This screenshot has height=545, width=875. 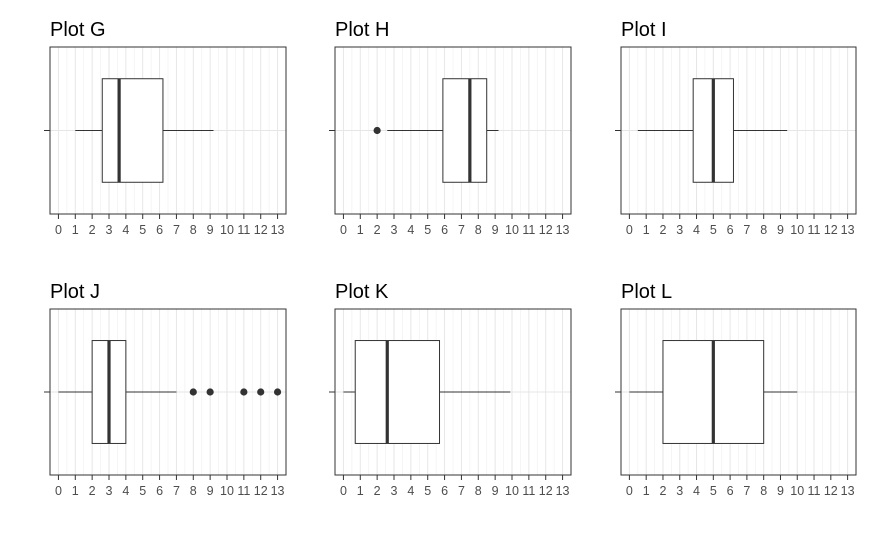 What do you see at coordinates (362, 30) in the screenshot?
I see `panel-title: Plot H` at bounding box center [362, 30].